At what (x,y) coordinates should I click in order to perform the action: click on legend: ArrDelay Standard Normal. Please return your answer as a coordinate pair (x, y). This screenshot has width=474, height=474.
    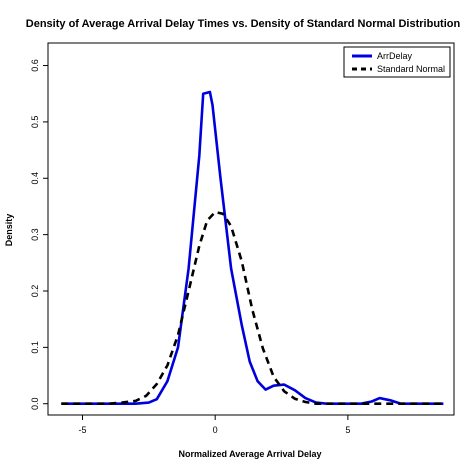
    Looking at the image, I should click on (397, 62).